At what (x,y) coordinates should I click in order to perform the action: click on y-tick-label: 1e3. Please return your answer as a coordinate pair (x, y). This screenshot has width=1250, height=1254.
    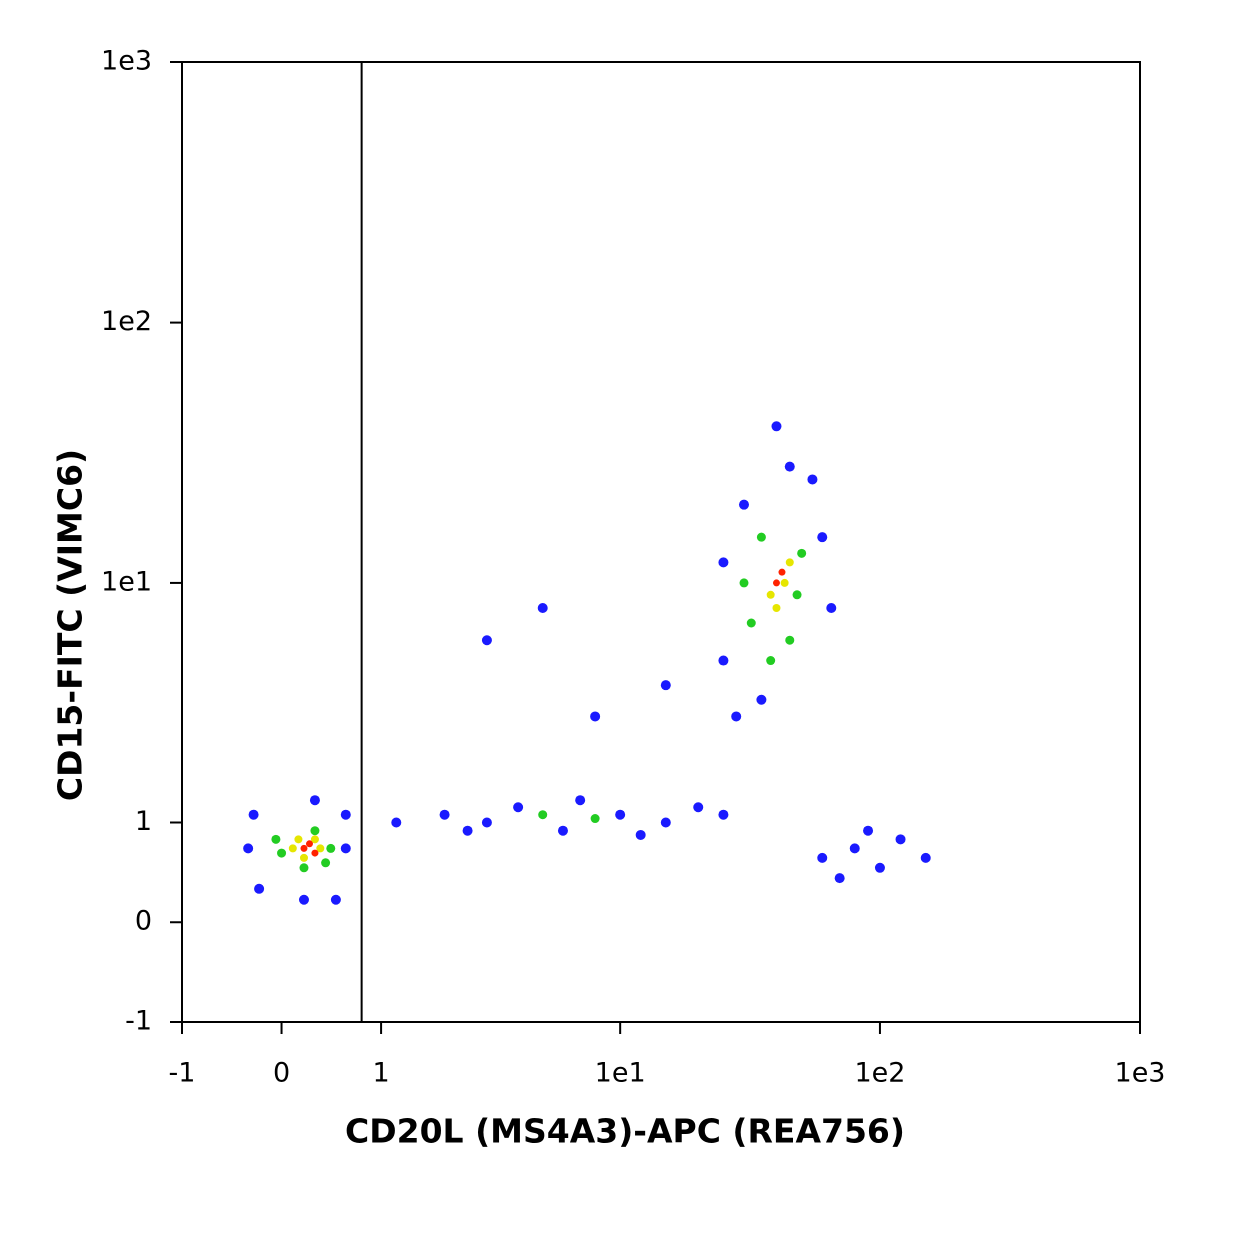
    Looking at the image, I should click on (126, 61).